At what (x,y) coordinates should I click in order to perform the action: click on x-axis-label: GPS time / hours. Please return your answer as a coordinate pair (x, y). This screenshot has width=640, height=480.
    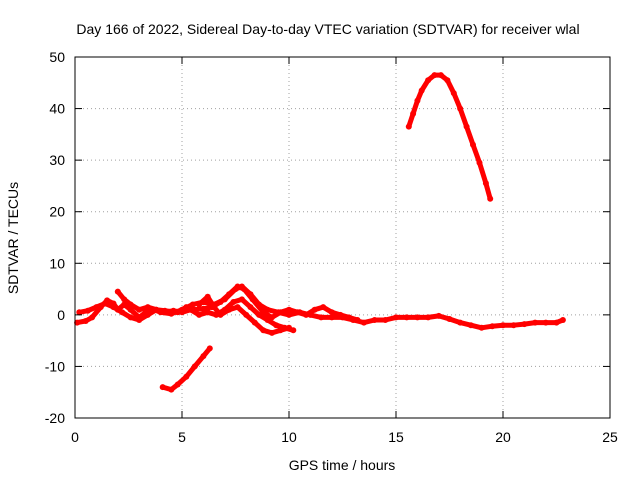
    Looking at the image, I should click on (342, 465).